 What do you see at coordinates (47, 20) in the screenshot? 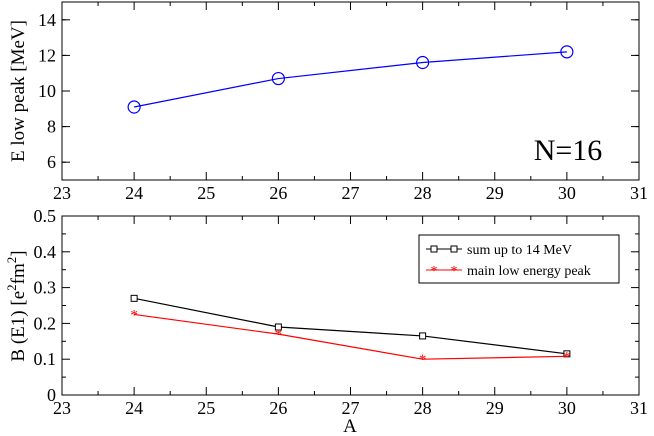
I see `top-y-tick-label: 14` at bounding box center [47, 20].